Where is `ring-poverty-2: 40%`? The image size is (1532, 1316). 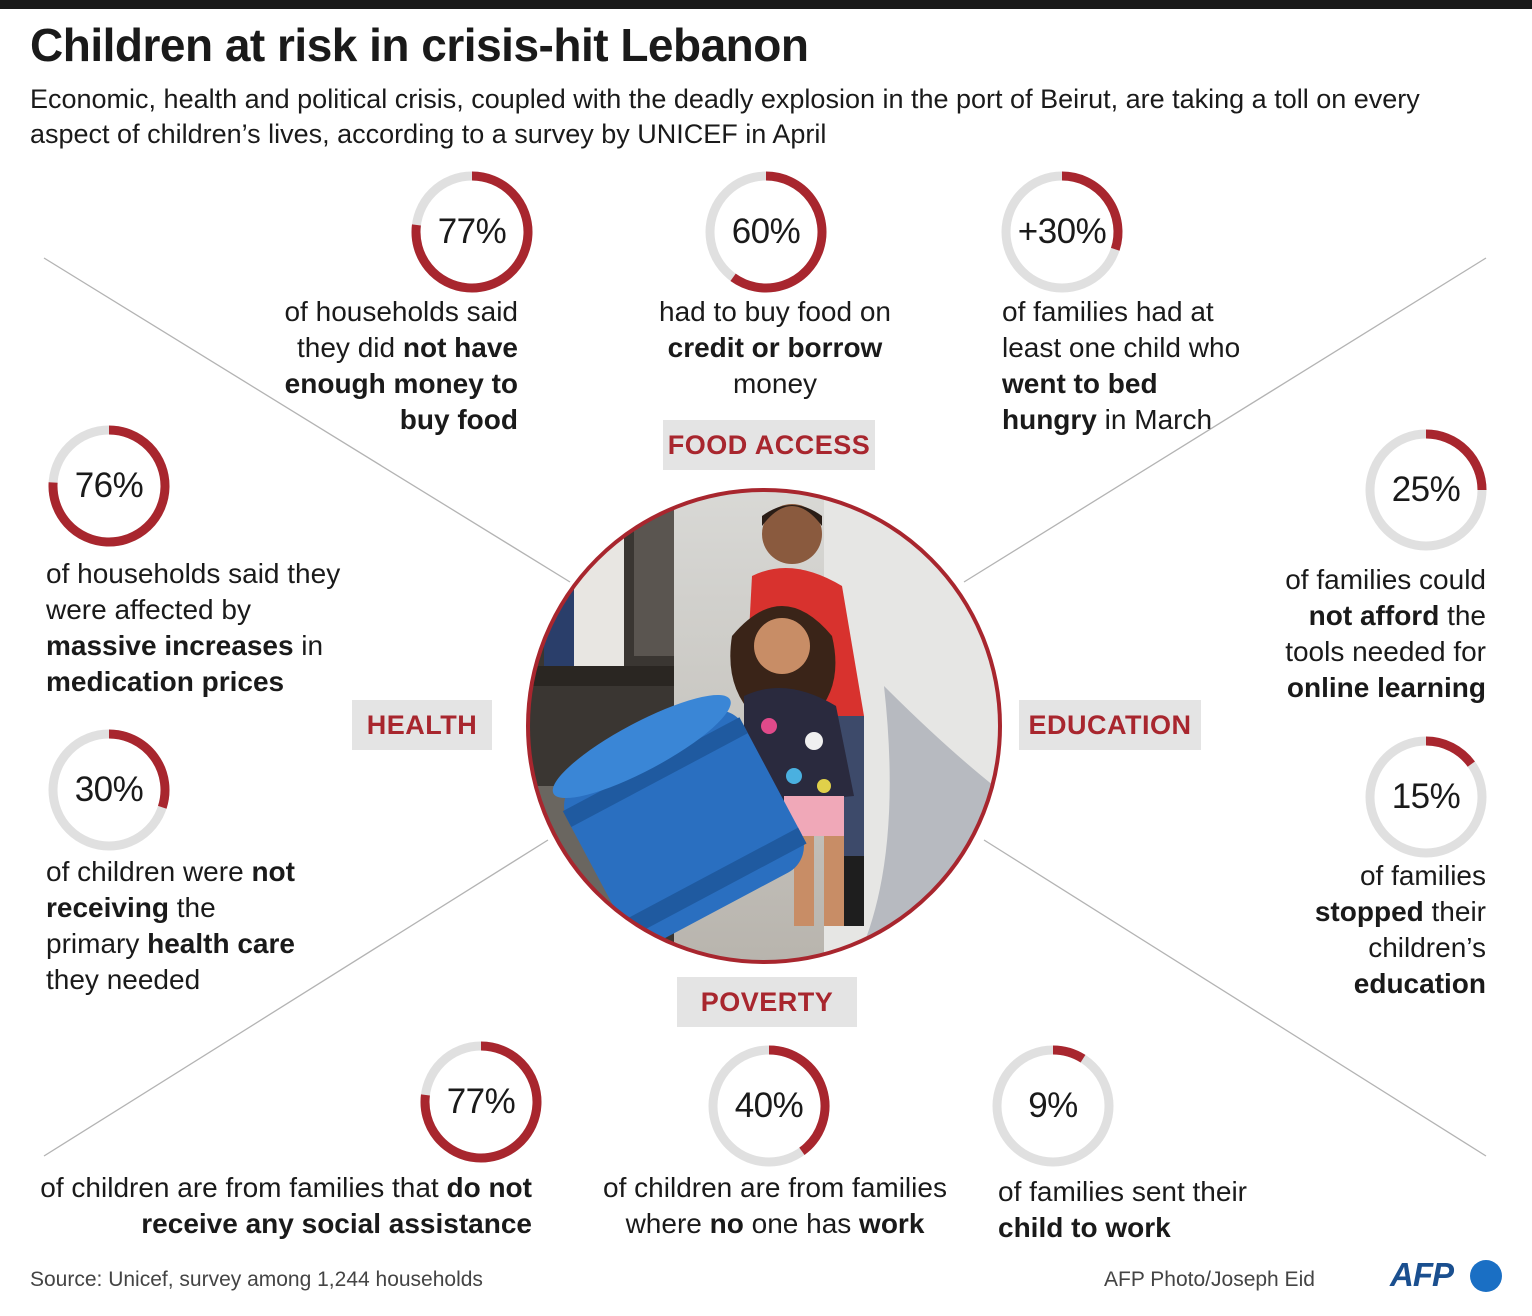 ring-poverty-2: 40% is located at coordinates (769, 1106).